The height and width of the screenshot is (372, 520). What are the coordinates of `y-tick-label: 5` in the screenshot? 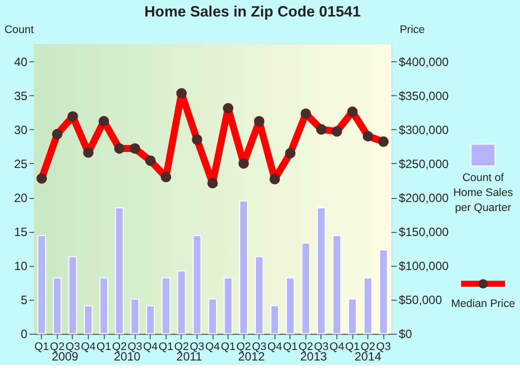 It's located at (24, 300).